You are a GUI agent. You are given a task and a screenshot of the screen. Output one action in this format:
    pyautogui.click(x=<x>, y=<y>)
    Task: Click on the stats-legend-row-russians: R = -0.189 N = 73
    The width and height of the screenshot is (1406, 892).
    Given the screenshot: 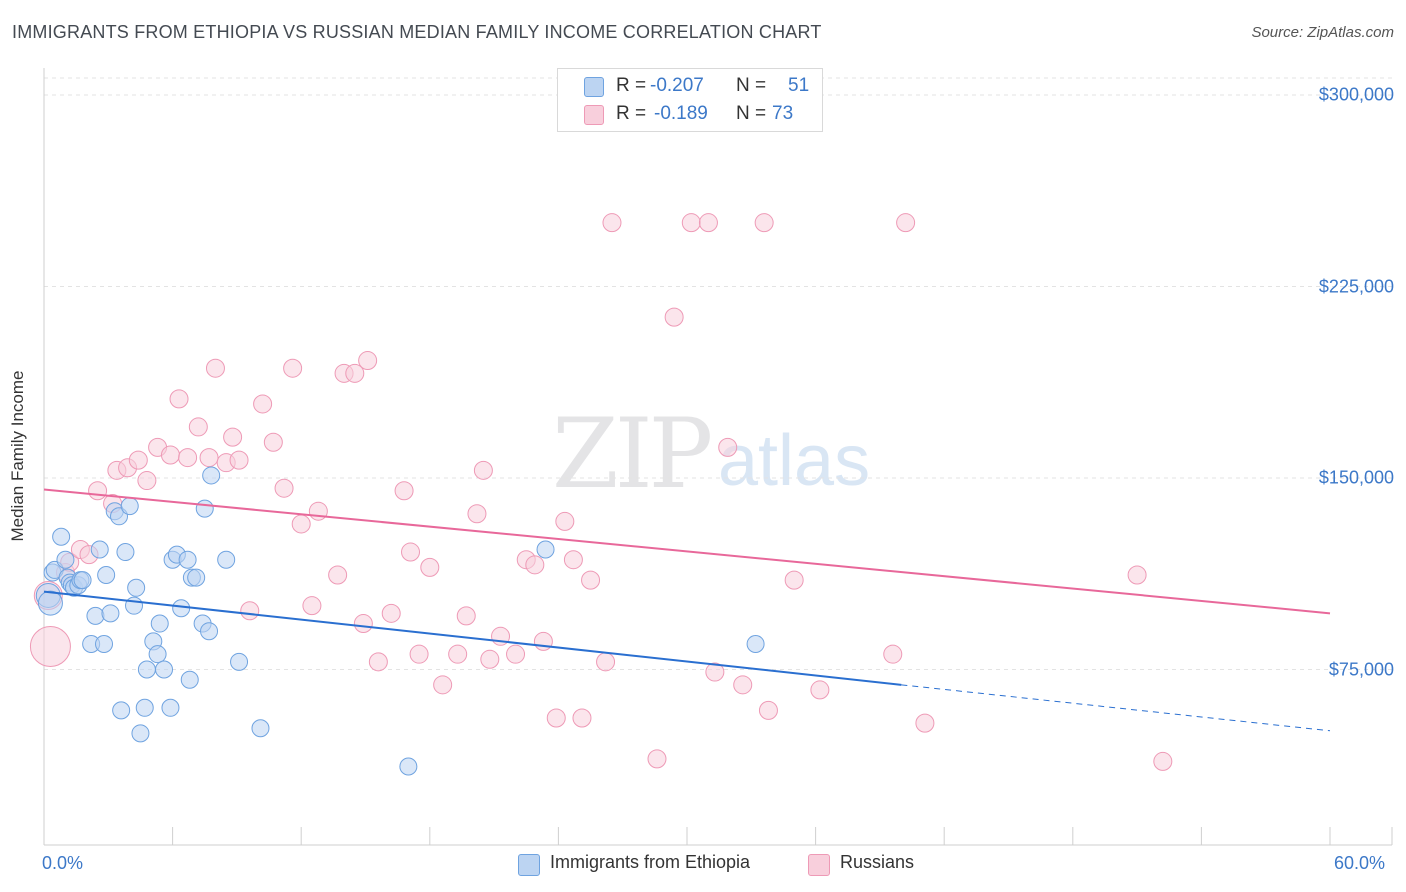 What is the action you would take?
    pyautogui.click(x=690, y=114)
    